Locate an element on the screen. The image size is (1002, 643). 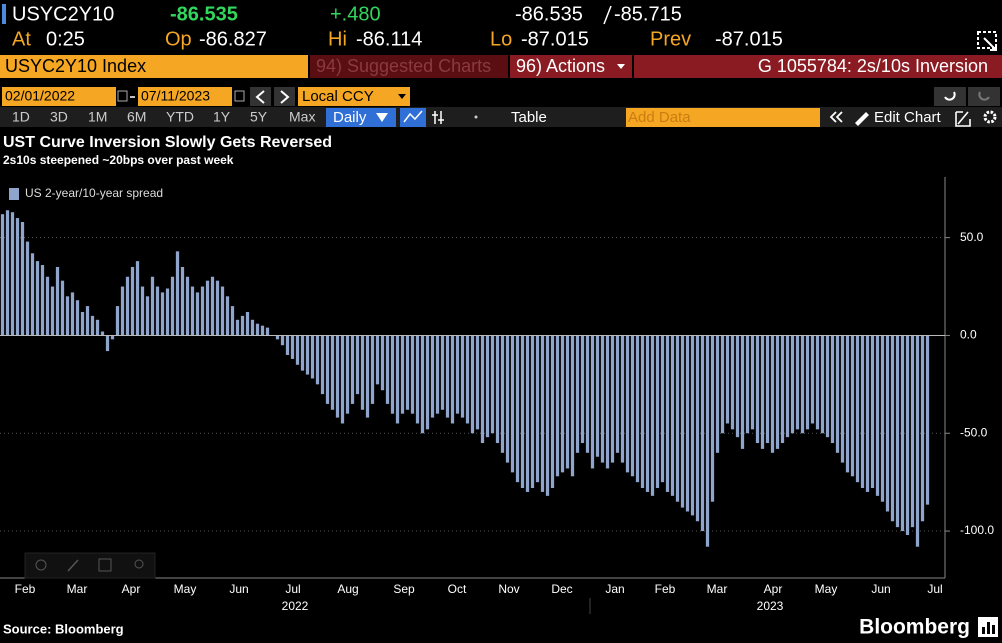
period-button: 1Y is located at coordinates (222, 117).